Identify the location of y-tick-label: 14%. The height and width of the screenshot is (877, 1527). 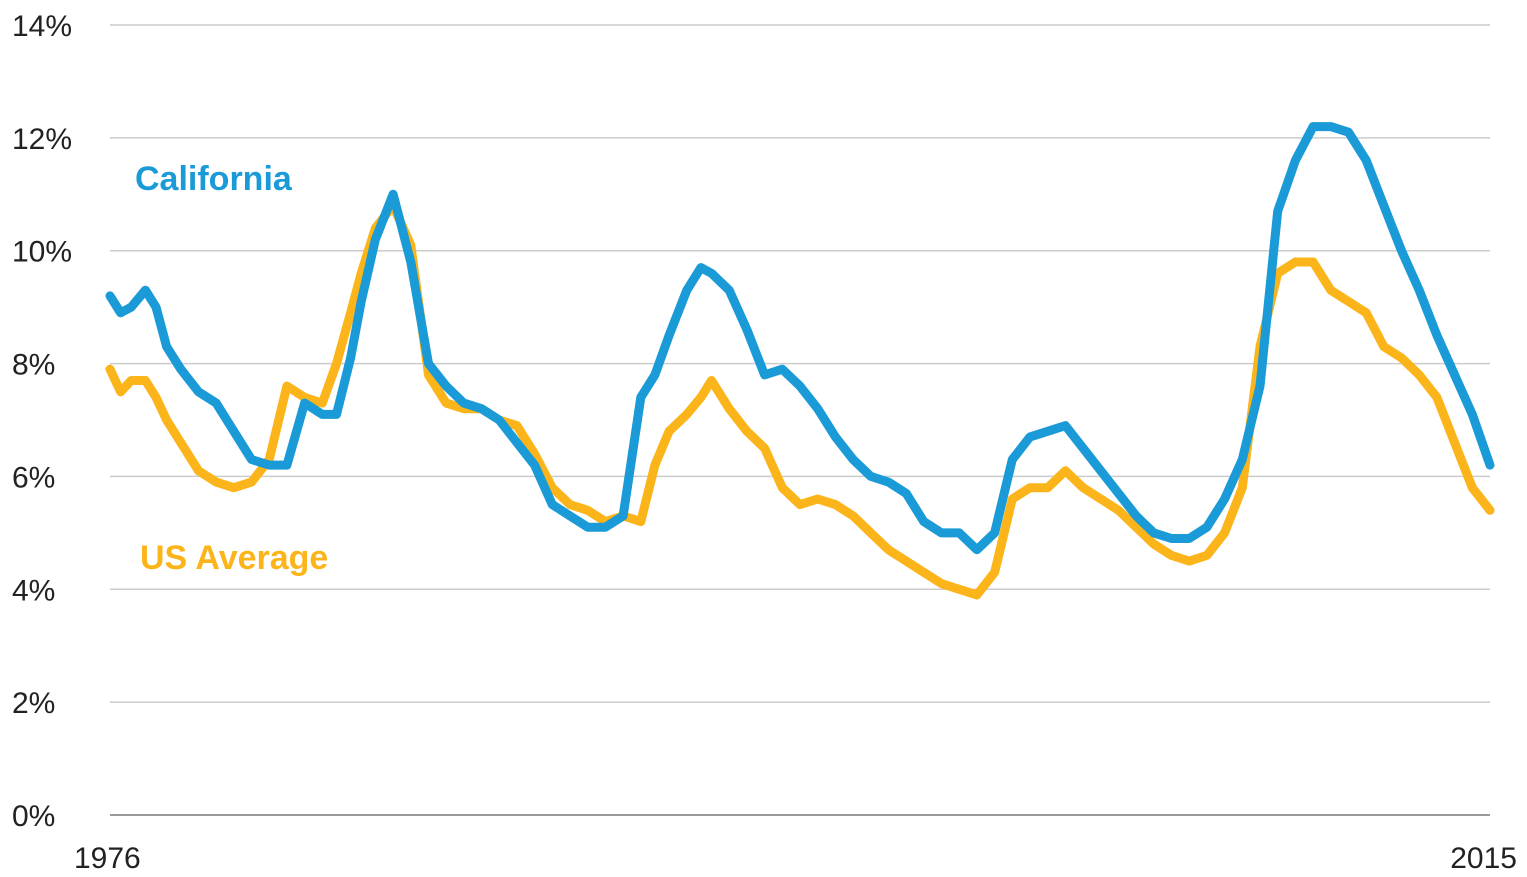
(42, 26).